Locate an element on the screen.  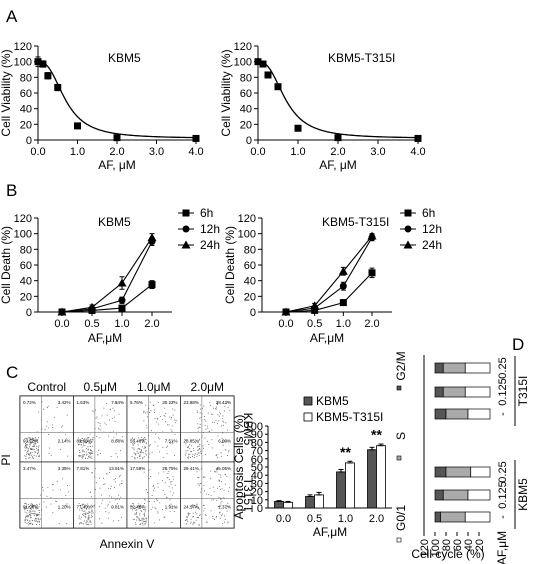
y-axis-label: Cell Viability (%) is located at coordinates (6, 92).